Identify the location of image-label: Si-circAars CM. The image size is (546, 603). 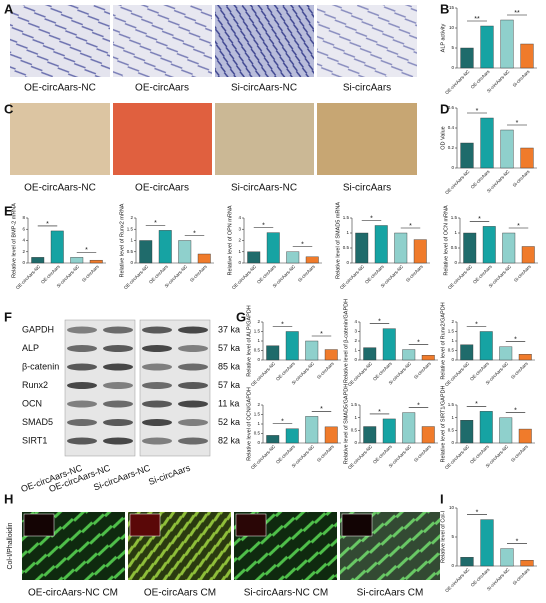
(390, 593).